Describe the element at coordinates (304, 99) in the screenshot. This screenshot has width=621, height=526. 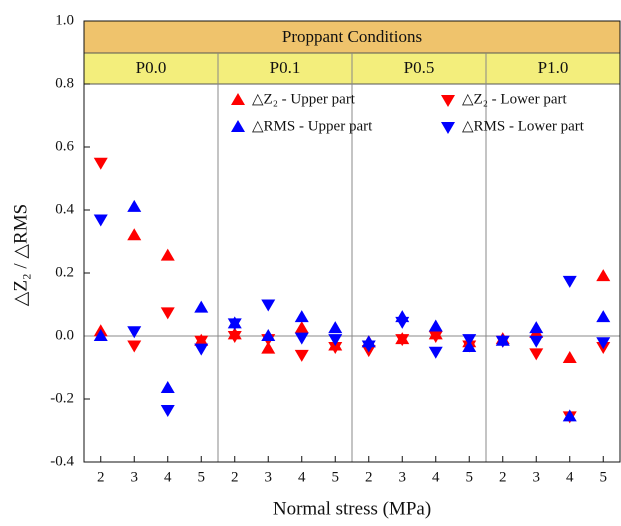
I see `legend-label: △Z₂ - Upper part` at that location.